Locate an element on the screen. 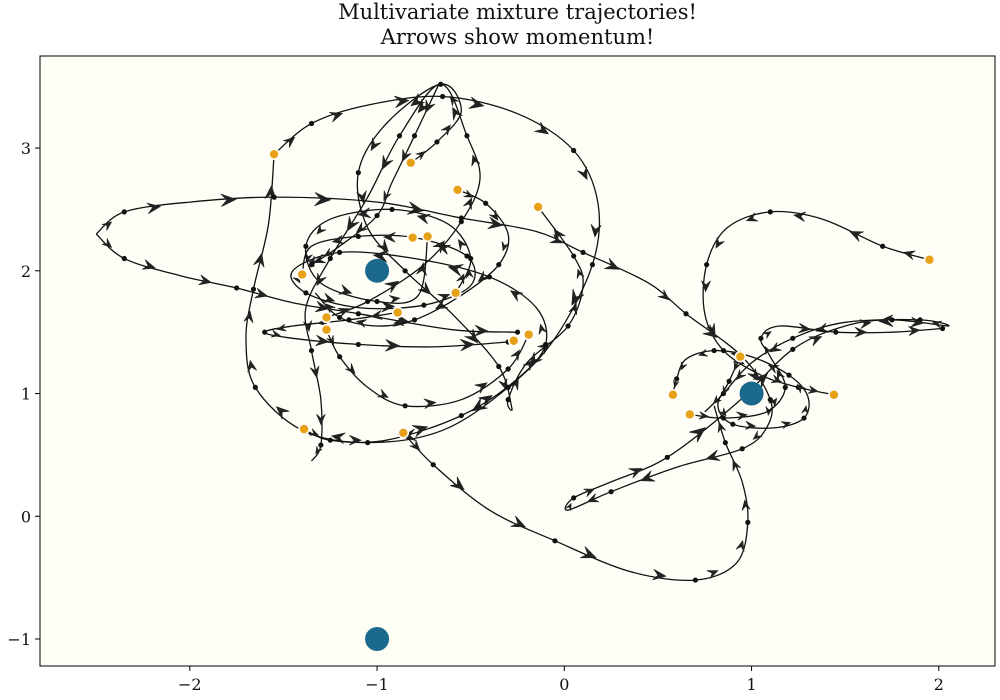 The image size is (1000, 700). y-tick-label: 3 is located at coordinates (26, 148).